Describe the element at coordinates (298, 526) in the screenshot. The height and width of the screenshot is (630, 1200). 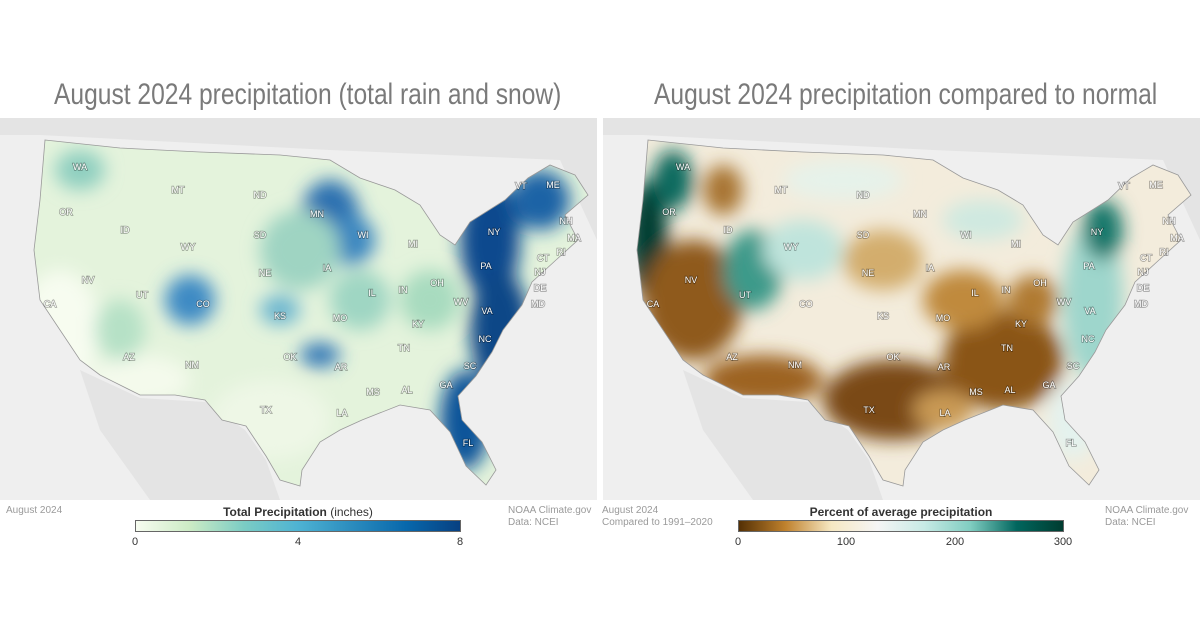
I see `left-colorbar` at that location.